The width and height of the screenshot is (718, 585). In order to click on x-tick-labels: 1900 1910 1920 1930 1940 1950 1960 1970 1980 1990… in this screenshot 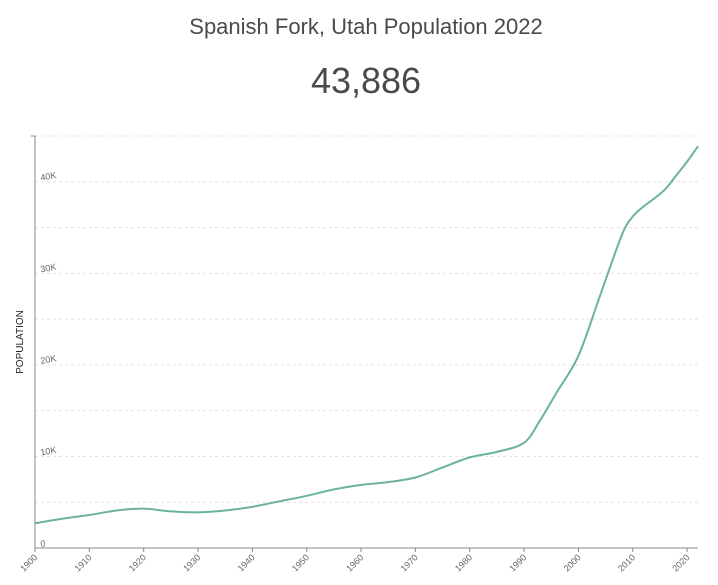, I will do `click(355, 561)`.